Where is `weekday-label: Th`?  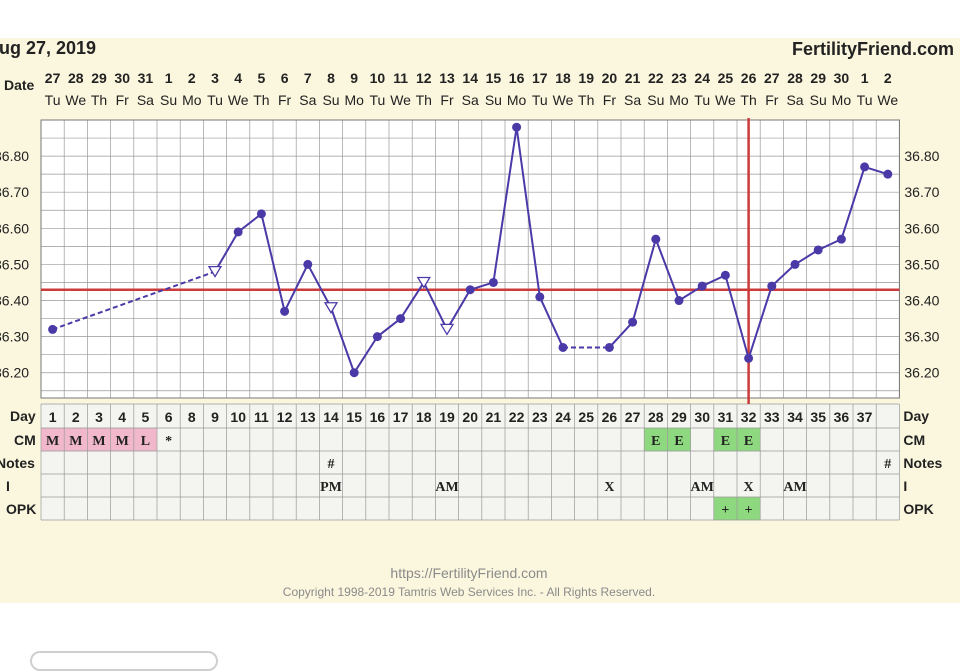
weekday-label: Th is located at coordinates (748, 100).